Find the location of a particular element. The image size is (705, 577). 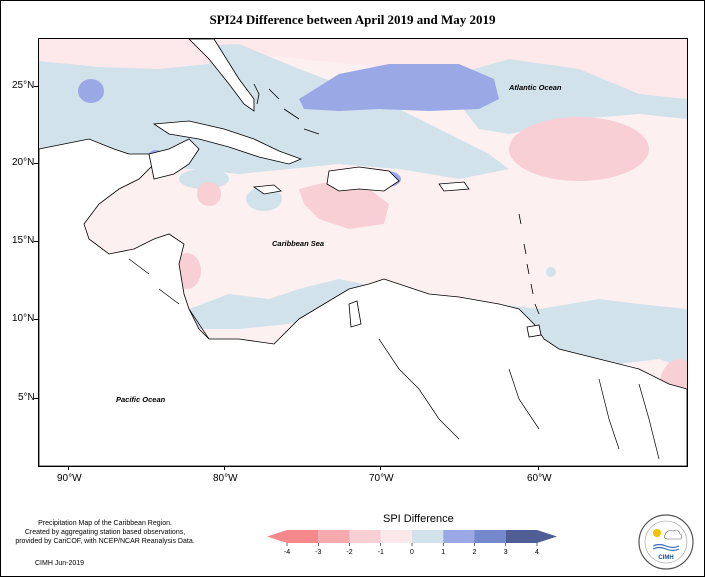

blue-region-south is located at coordinates (438, 324).